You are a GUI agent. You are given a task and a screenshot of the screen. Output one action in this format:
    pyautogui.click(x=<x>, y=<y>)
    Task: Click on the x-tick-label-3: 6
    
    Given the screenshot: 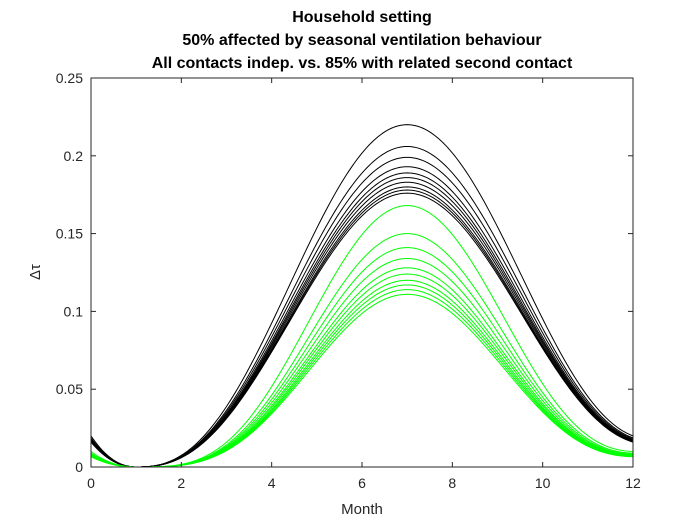 What is the action you would take?
    pyautogui.click(x=362, y=483)
    